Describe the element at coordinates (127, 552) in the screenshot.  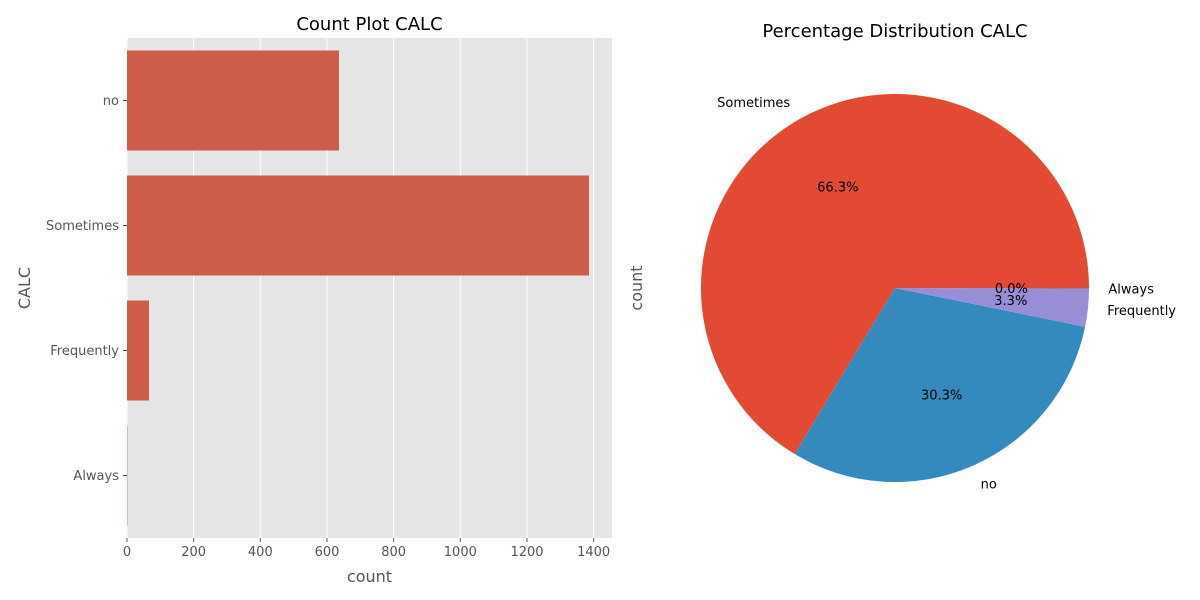
I see `x-tick-label: 0` at that location.